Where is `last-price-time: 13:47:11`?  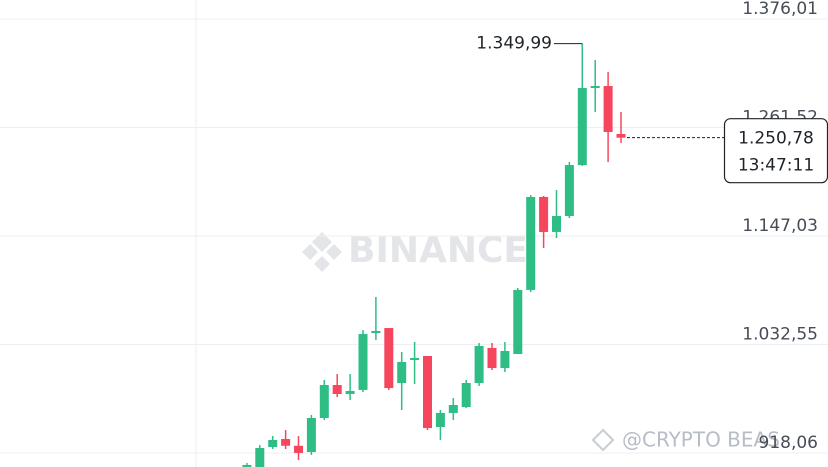 last-price-time: 13:47:11 is located at coordinates (776, 166).